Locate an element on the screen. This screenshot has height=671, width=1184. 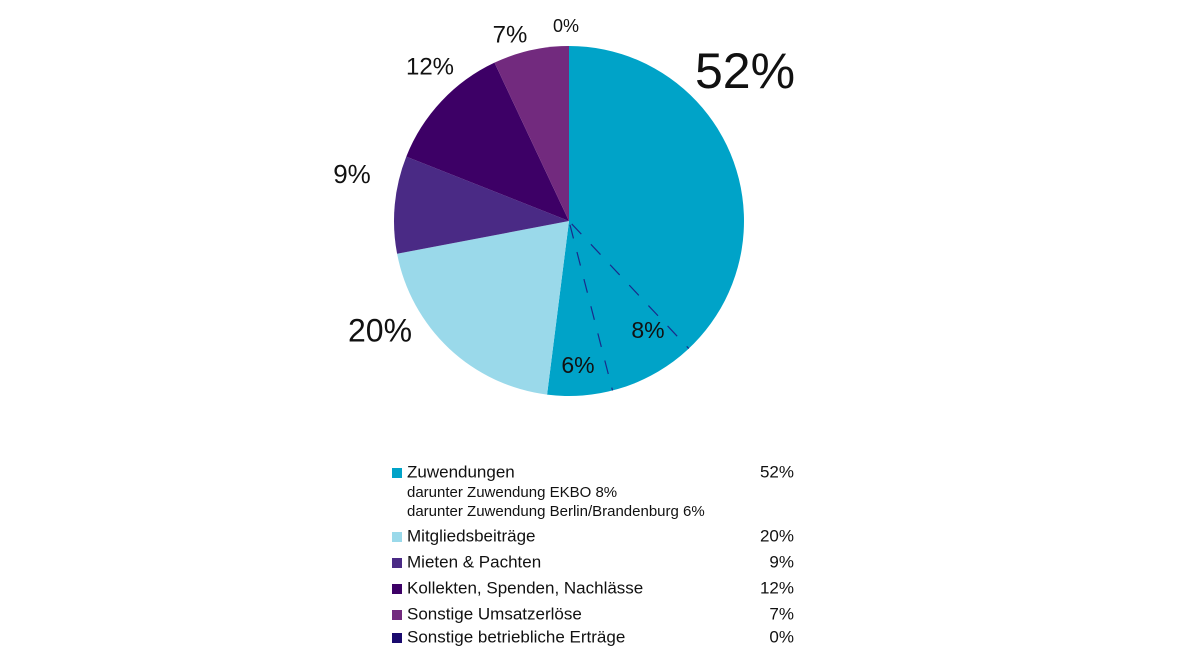
legend-label: Mitgliedsbeiträge is located at coordinates (471, 535).